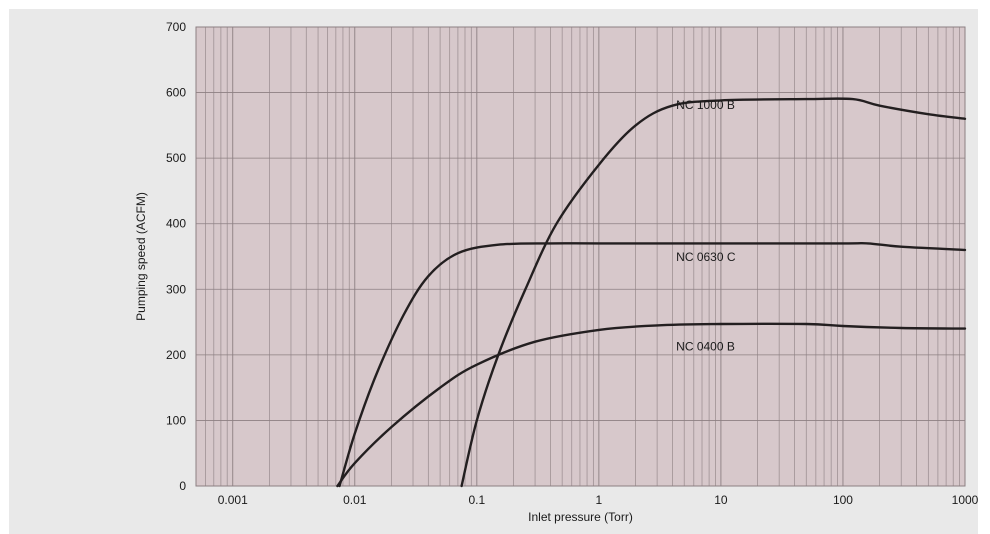 This screenshot has width=990, height=534. What do you see at coordinates (176, 355) in the screenshot?
I see `y-tick-label: 200` at bounding box center [176, 355].